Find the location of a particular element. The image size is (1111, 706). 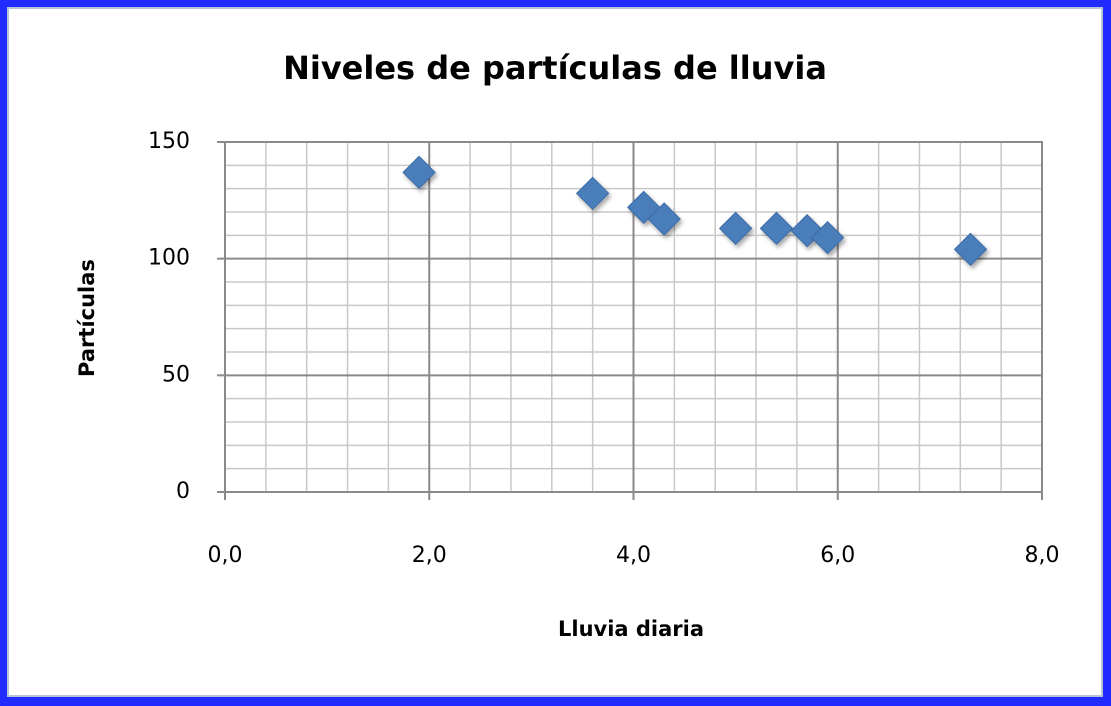

x-tick-label: 6,0 is located at coordinates (837, 555).